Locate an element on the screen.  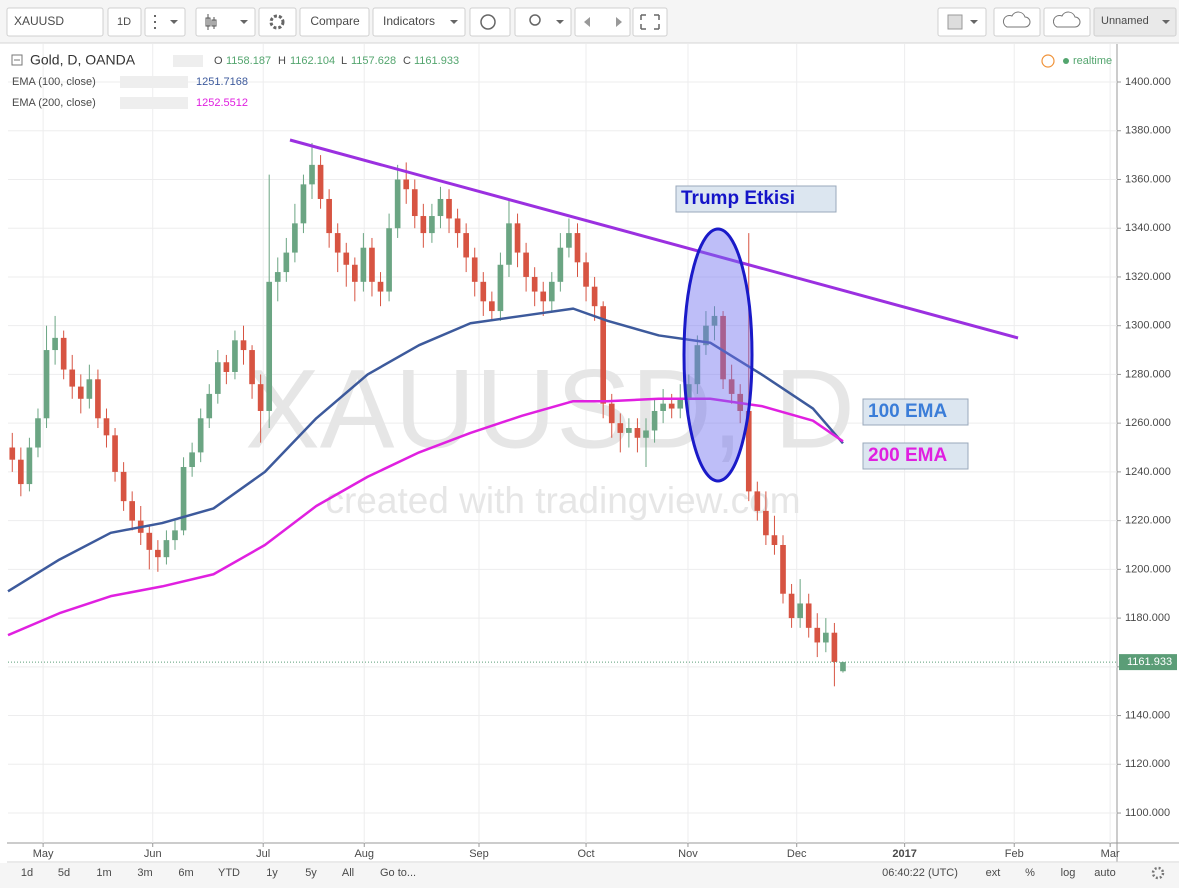
scale-option: log is located at coordinates (1068, 873).